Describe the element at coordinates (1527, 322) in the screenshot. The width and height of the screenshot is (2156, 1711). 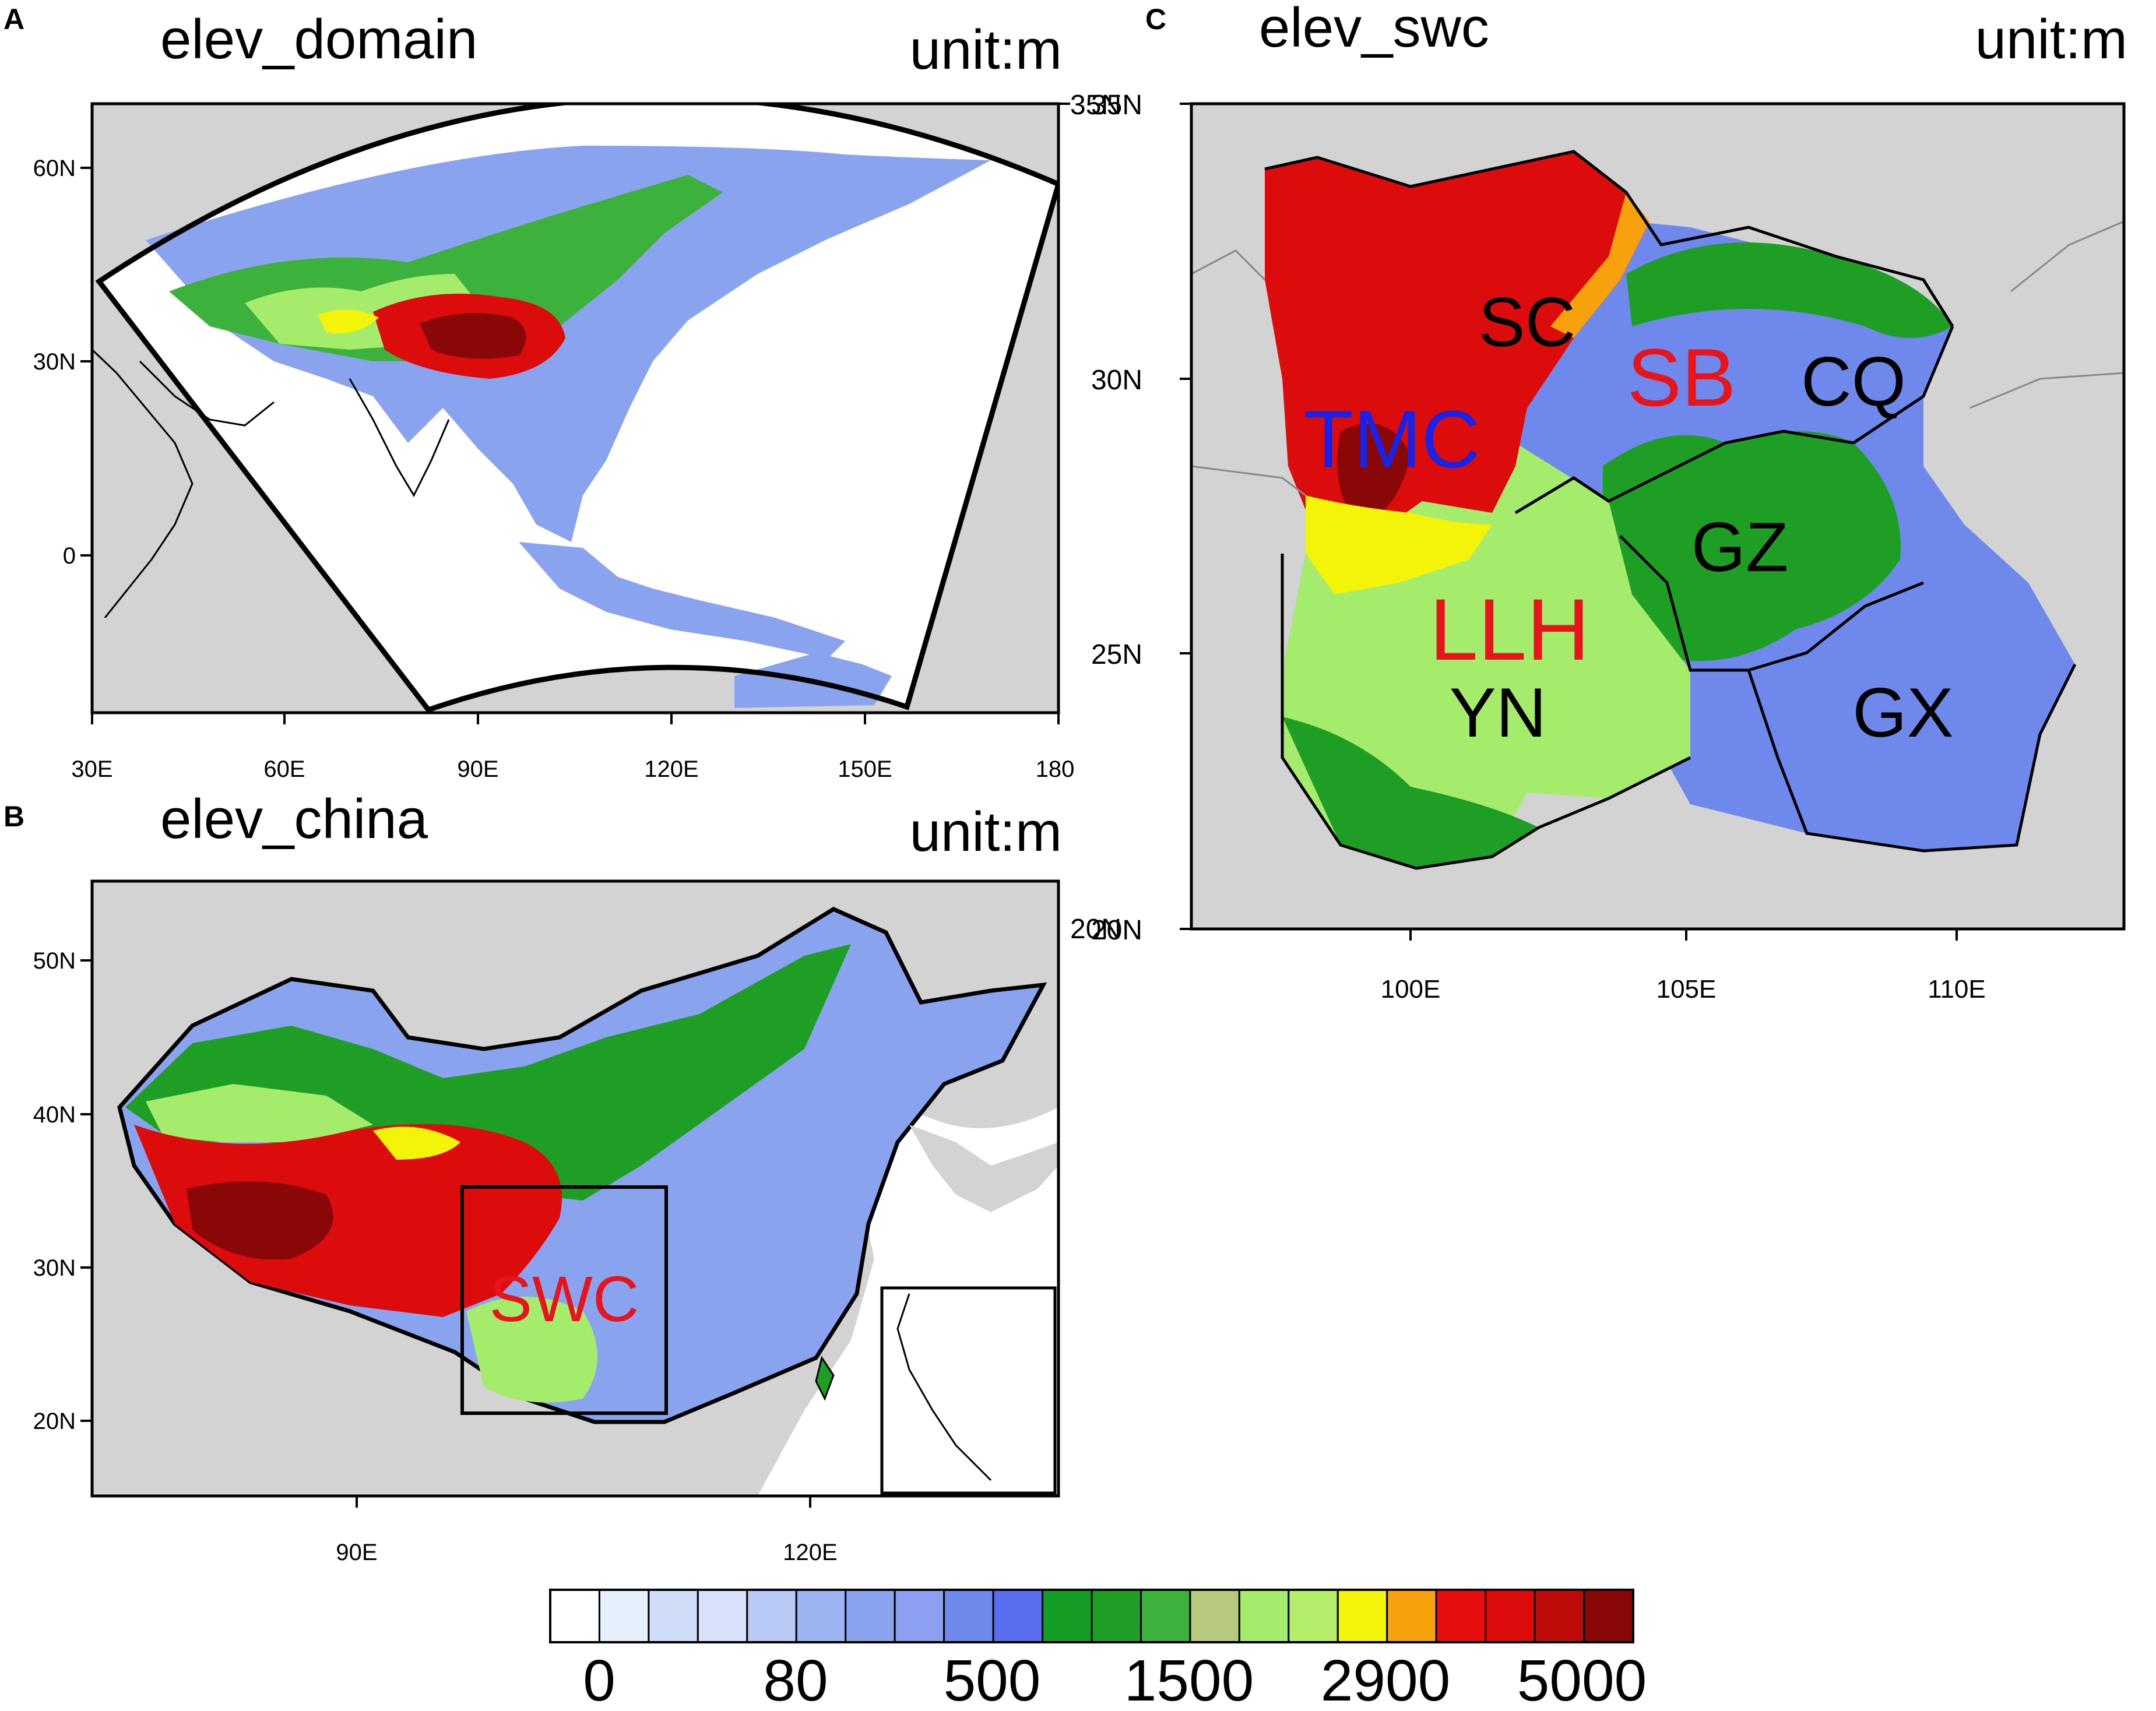
I see `region-label-sc: SC` at that location.